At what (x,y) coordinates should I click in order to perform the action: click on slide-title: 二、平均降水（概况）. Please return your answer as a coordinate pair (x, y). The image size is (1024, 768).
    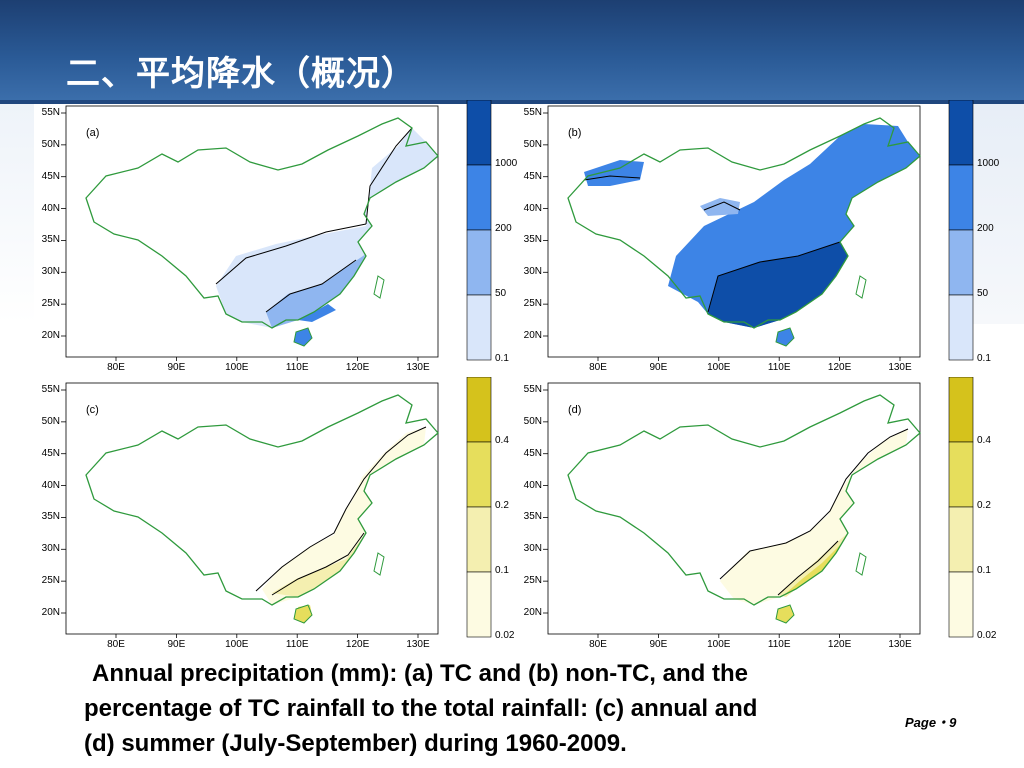
    Looking at the image, I should click on (241, 74).